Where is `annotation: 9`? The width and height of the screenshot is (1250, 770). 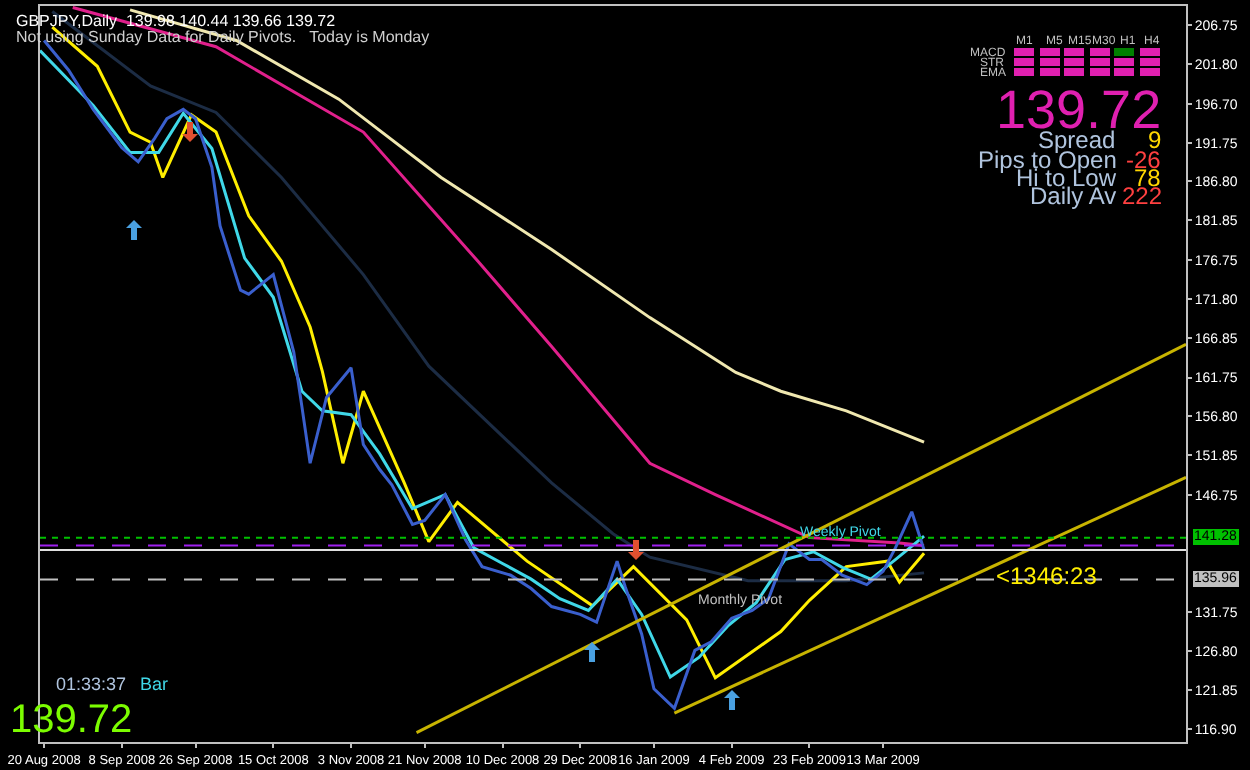
annotation: 9 is located at coordinates (1155, 140).